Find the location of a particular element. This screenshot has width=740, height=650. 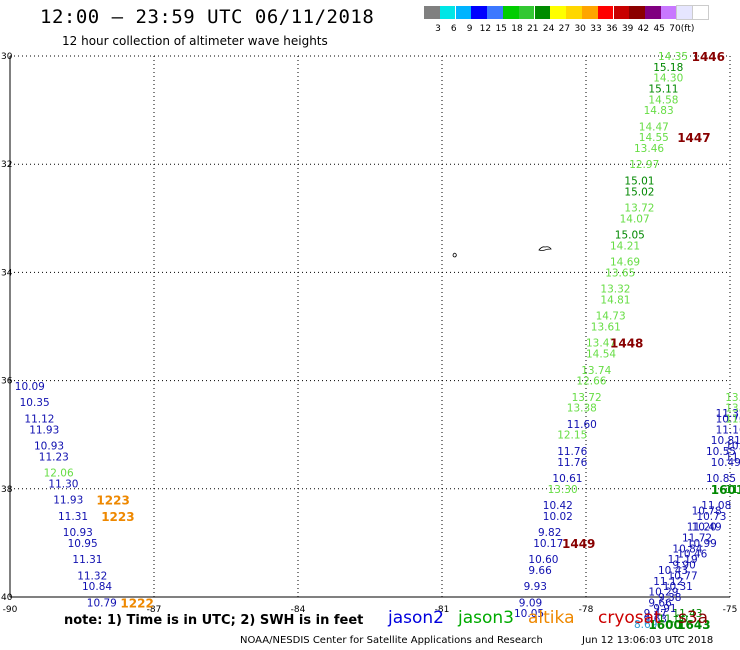

scale-tick-label: 9 is located at coordinates (469, 29).